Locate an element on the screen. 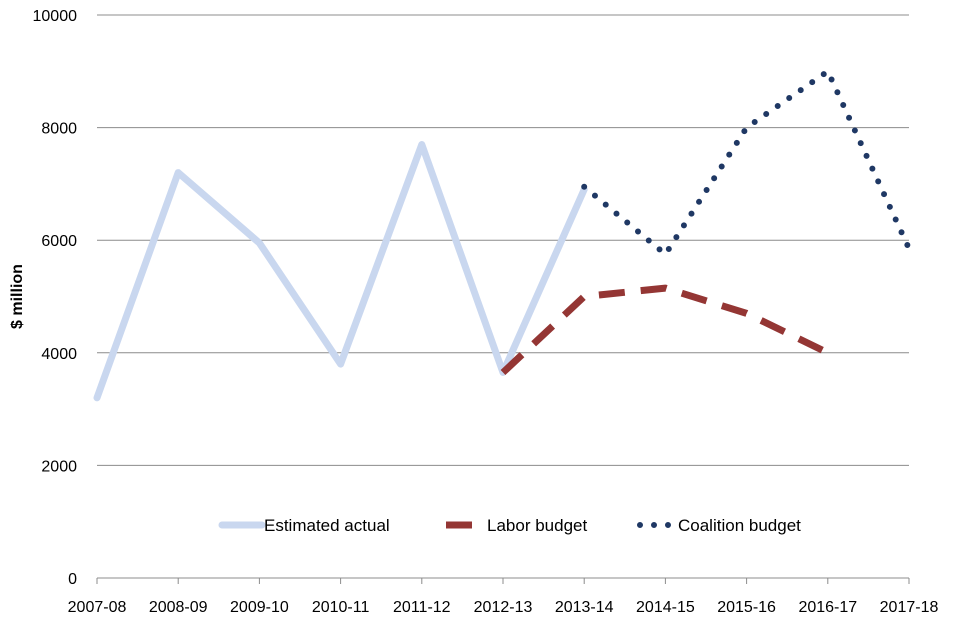 The image size is (976, 637). y-tick-label: 8000 is located at coordinates (59, 129).